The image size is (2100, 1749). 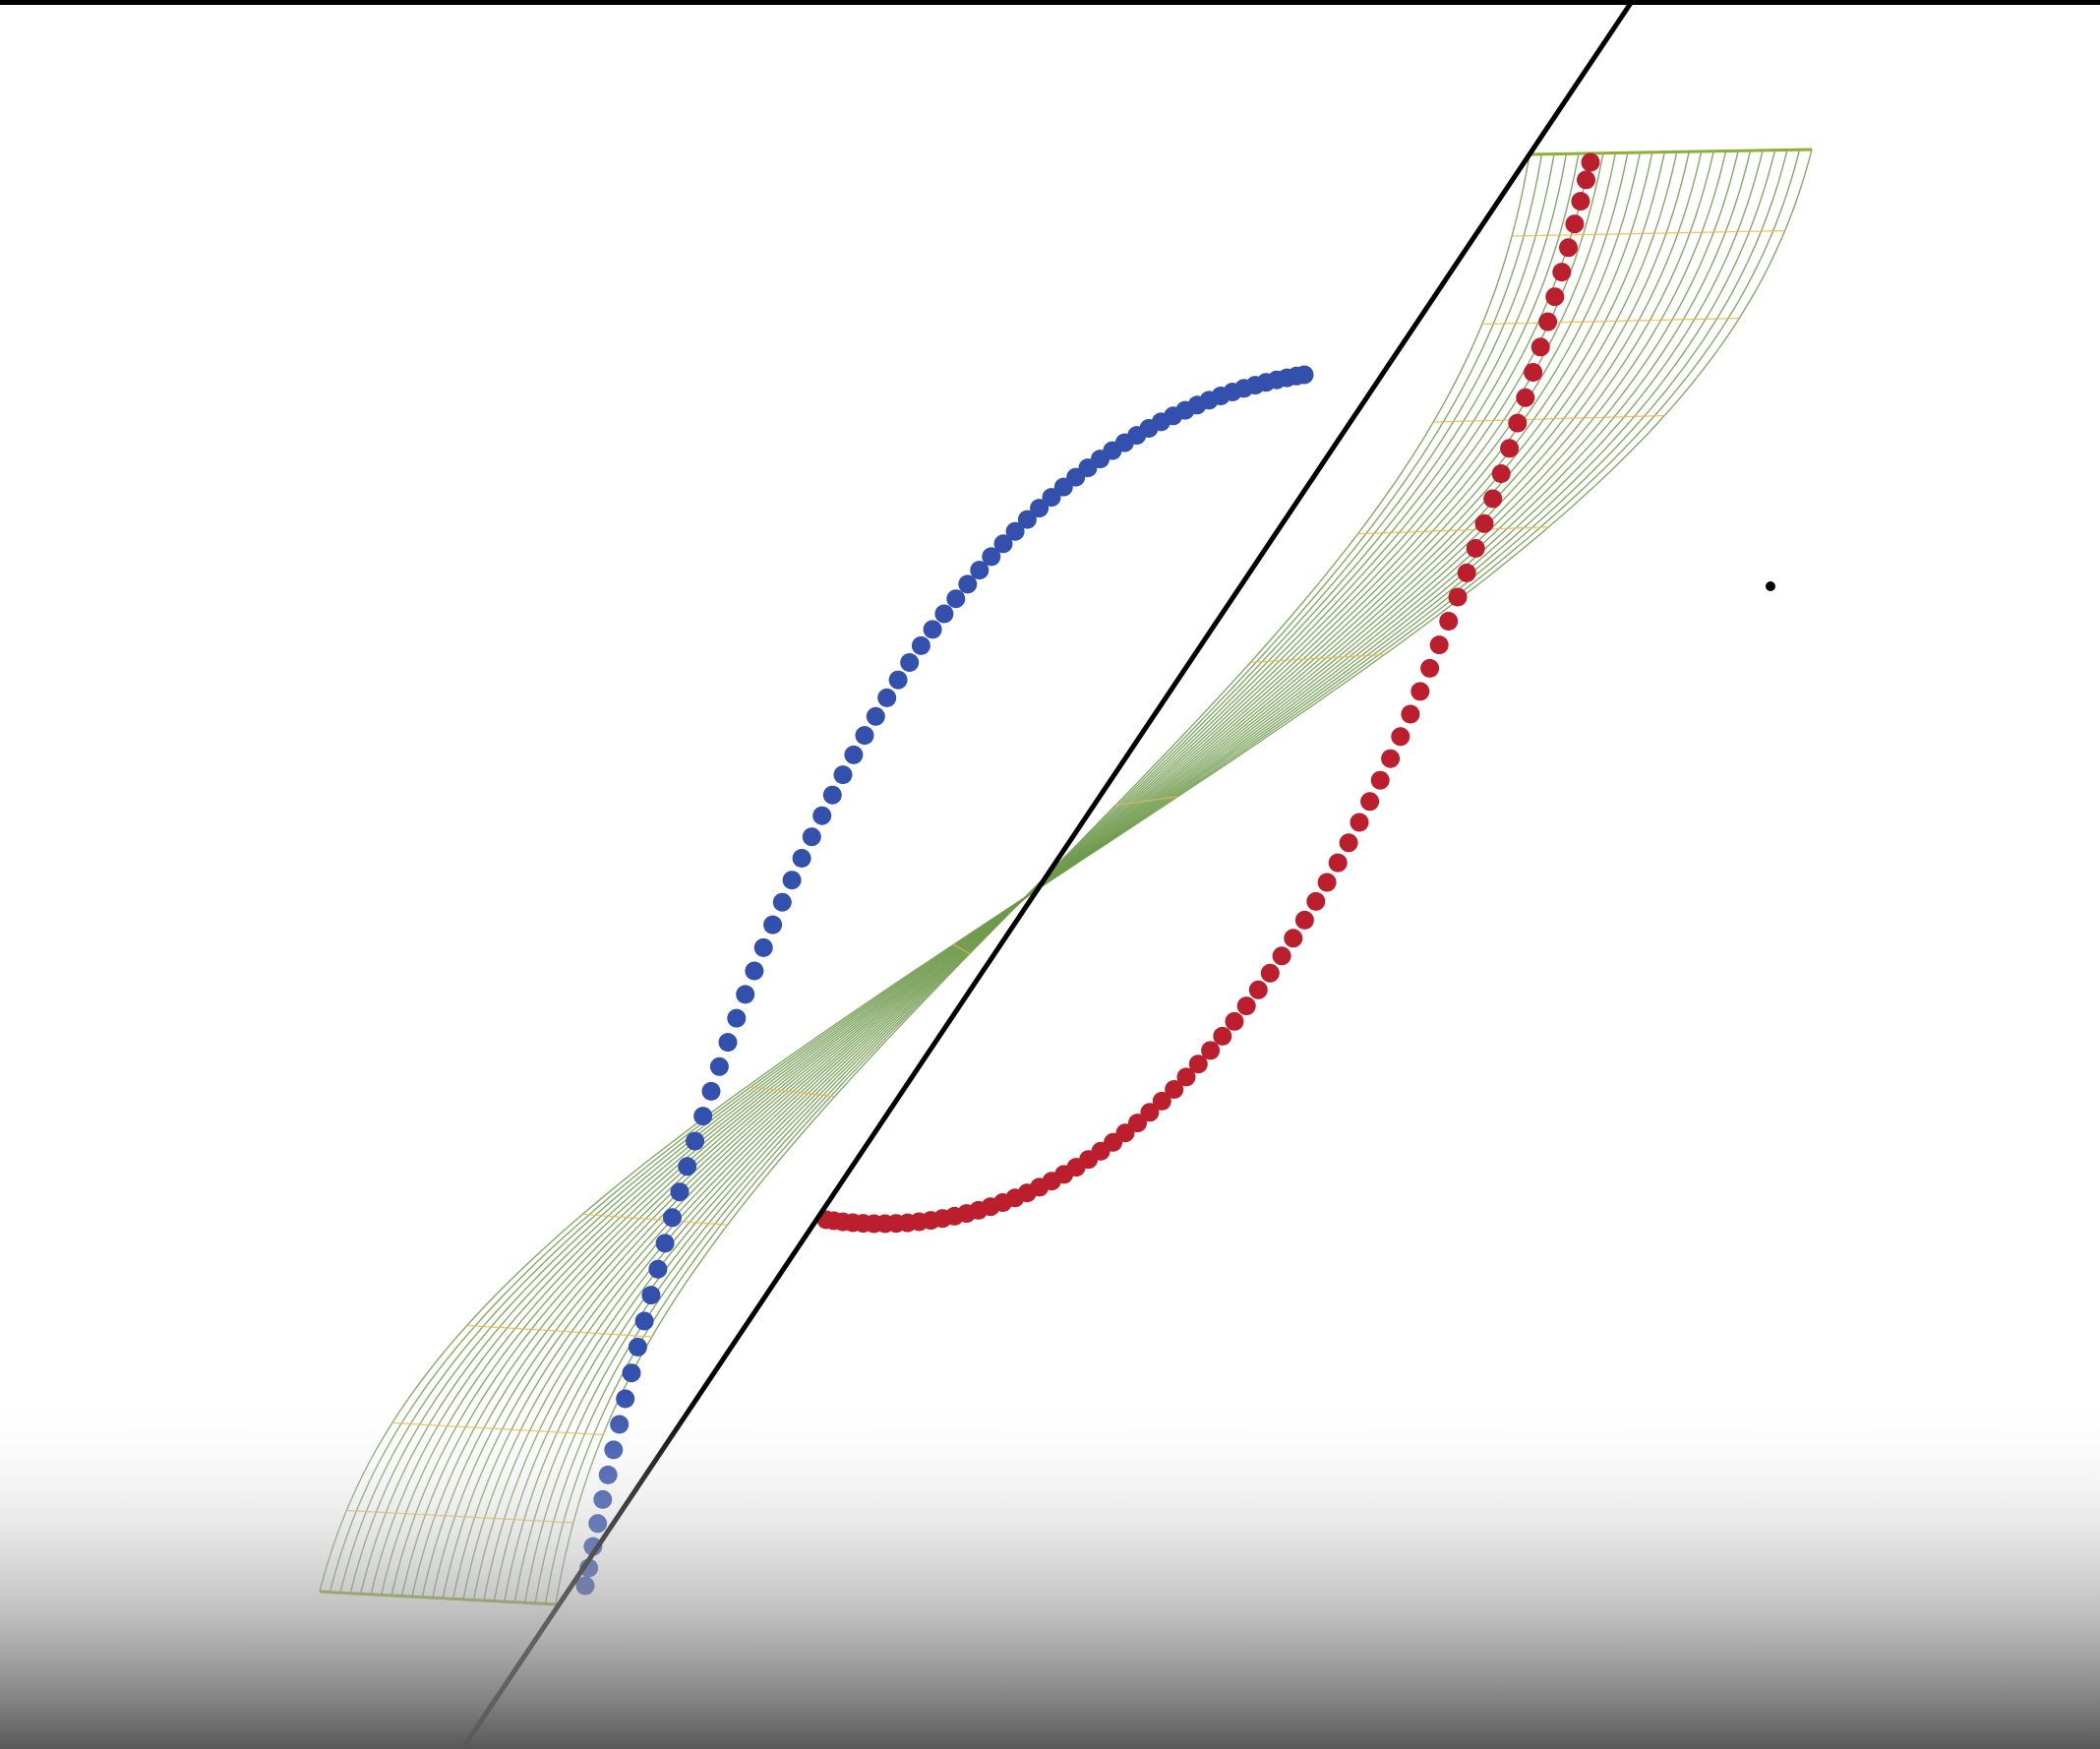 What do you see at coordinates (1050, 2) in the screenshot?
I see `top-border` at bounding box center [1050, 2].